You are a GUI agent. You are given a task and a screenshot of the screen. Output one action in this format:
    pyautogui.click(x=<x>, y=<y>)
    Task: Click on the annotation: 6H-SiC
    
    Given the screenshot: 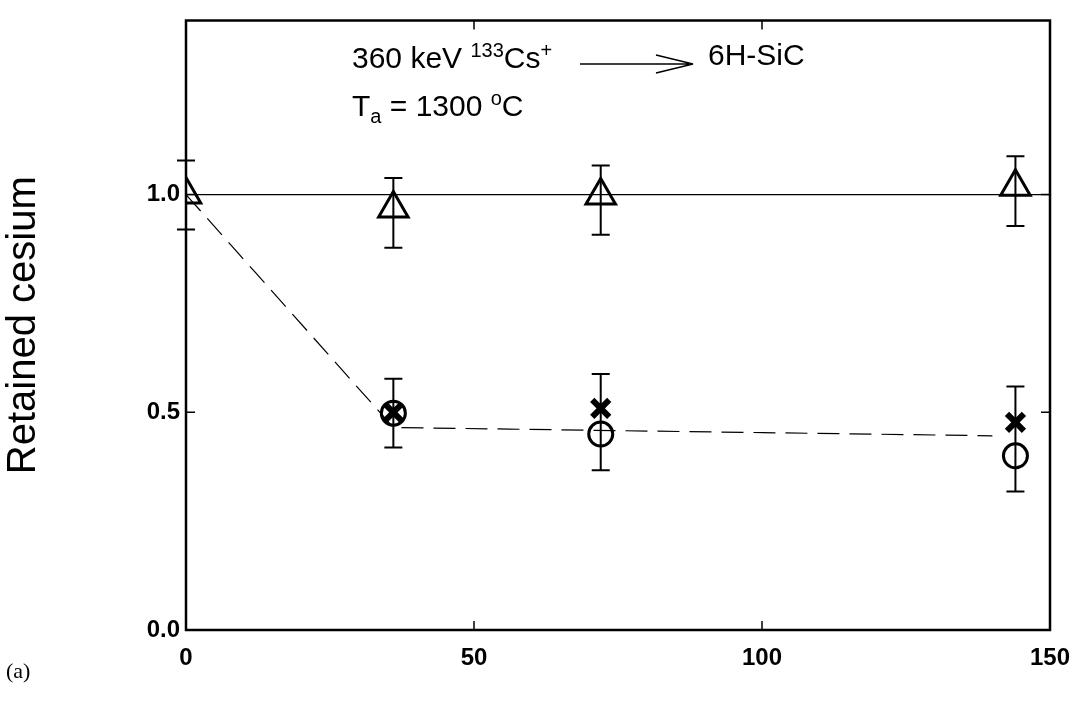 What is the action you would take?
    pyautogui.click(x=756, y=54)
    